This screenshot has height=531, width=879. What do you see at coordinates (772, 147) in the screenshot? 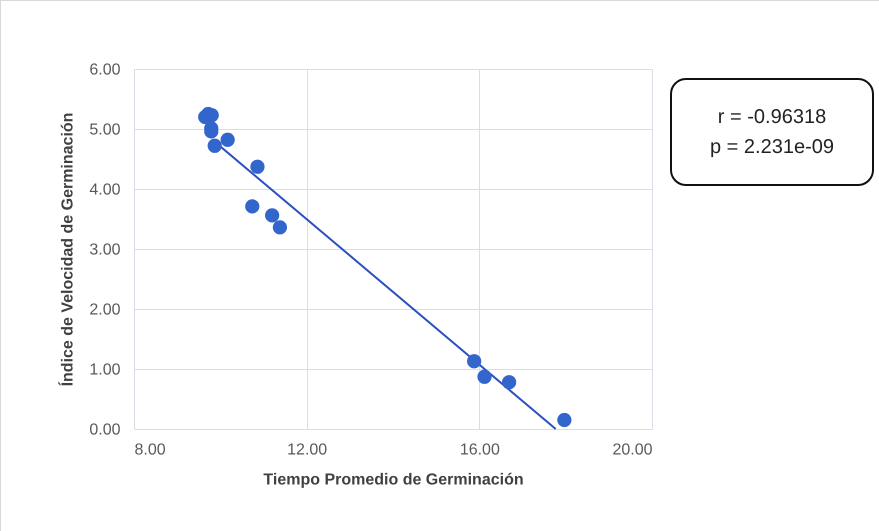
I see `text: p = 2.231e-09` at bounding box center [772, 147].